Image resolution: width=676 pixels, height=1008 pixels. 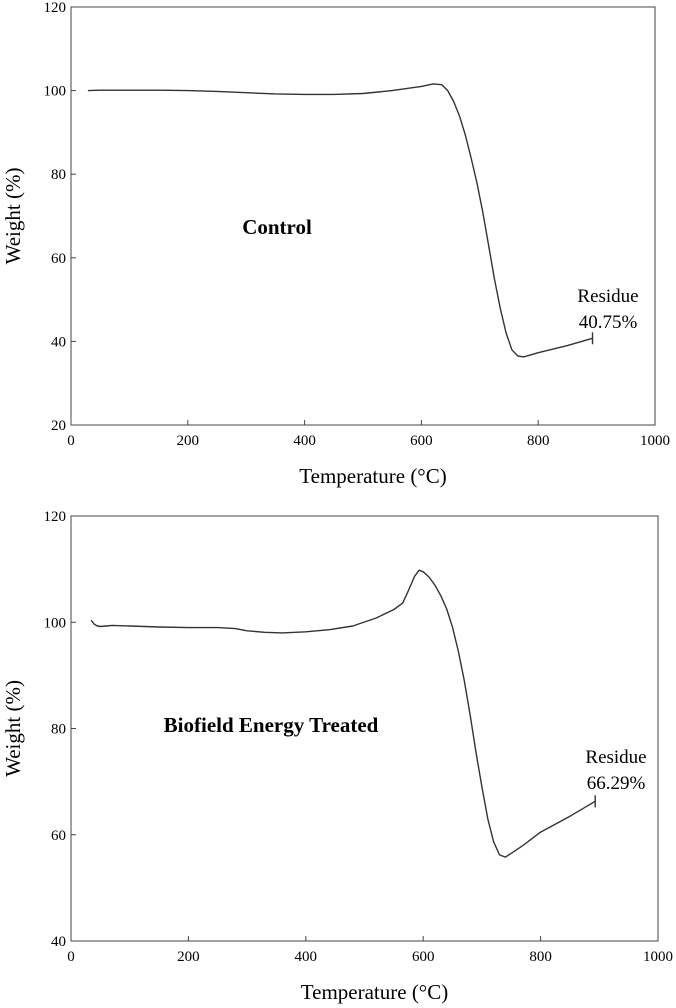 What do you see at coordinates (616, 783) in the screenshot?
I see `residue-value: 66.29%` at bounding box center [616, 783].